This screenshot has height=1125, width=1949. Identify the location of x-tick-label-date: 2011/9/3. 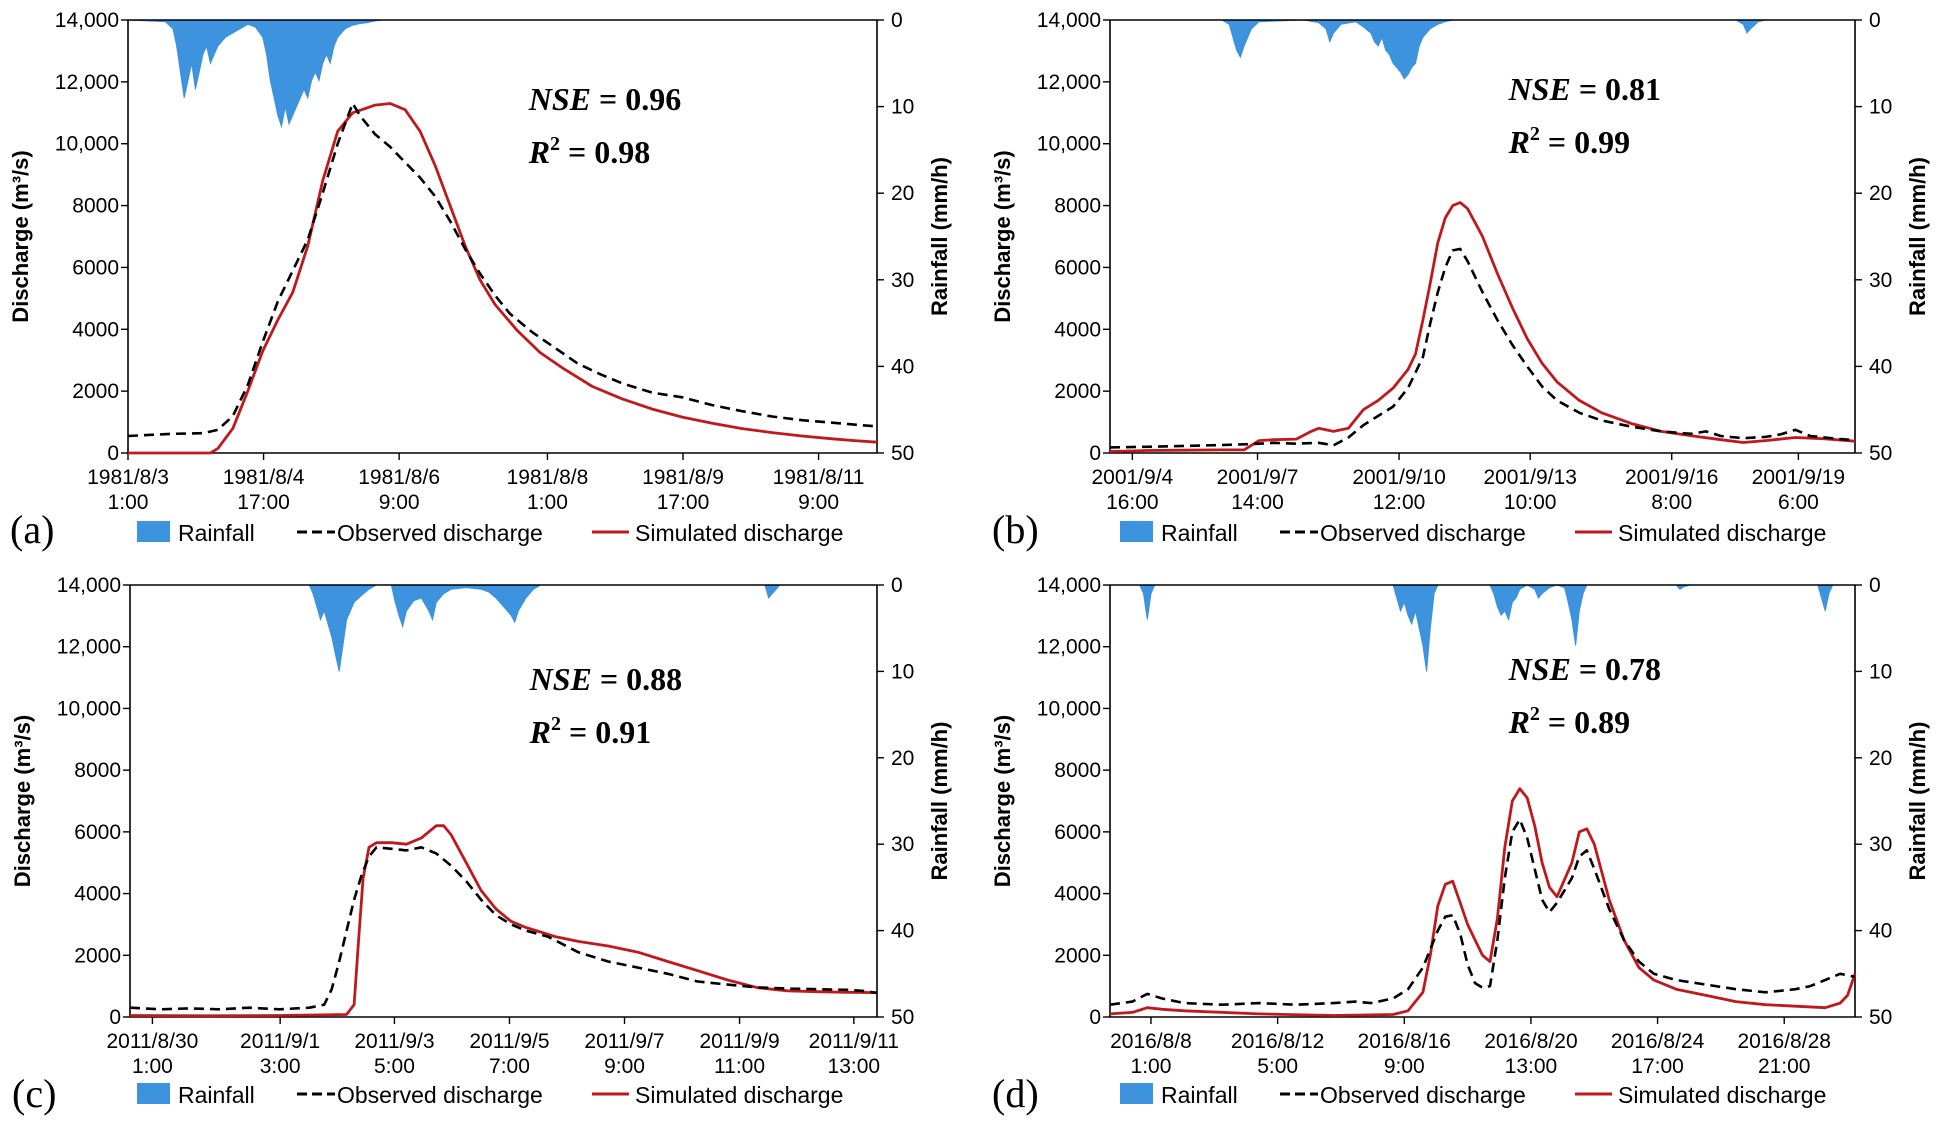
(394, 1041).